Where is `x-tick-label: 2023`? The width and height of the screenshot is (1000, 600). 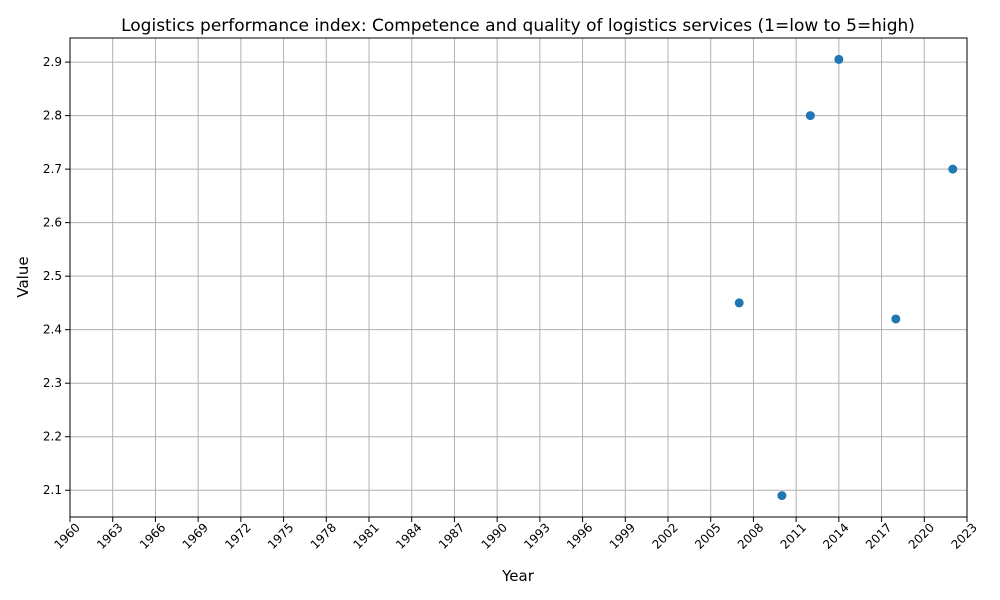
x-tick-label: 2023 is located at coordinates (963, 535).